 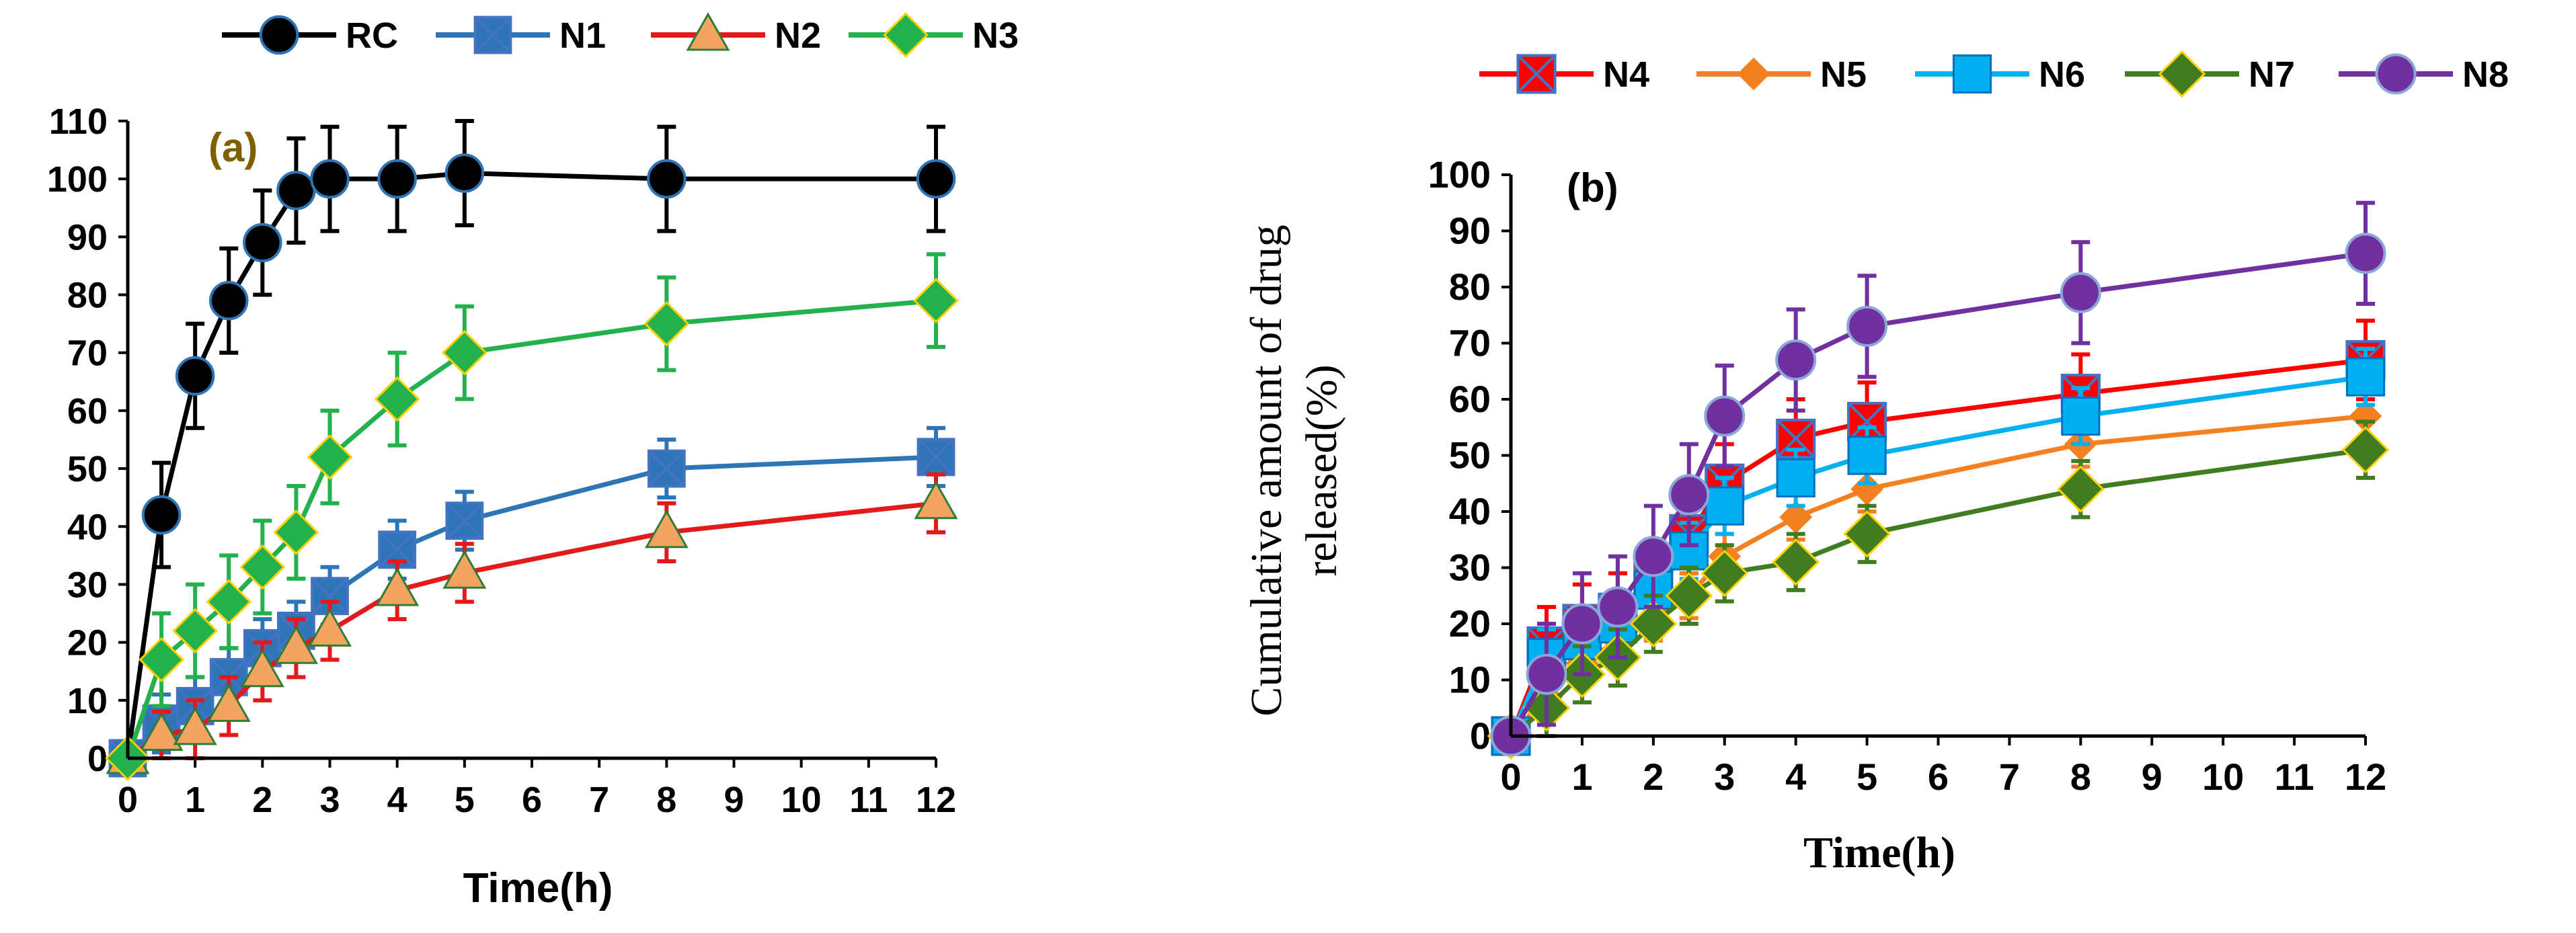 What do you see at coordinates (1470, 623) in the screenshot?
I see `b-y-tick-label: 20` at bounding box center [1470, 623].